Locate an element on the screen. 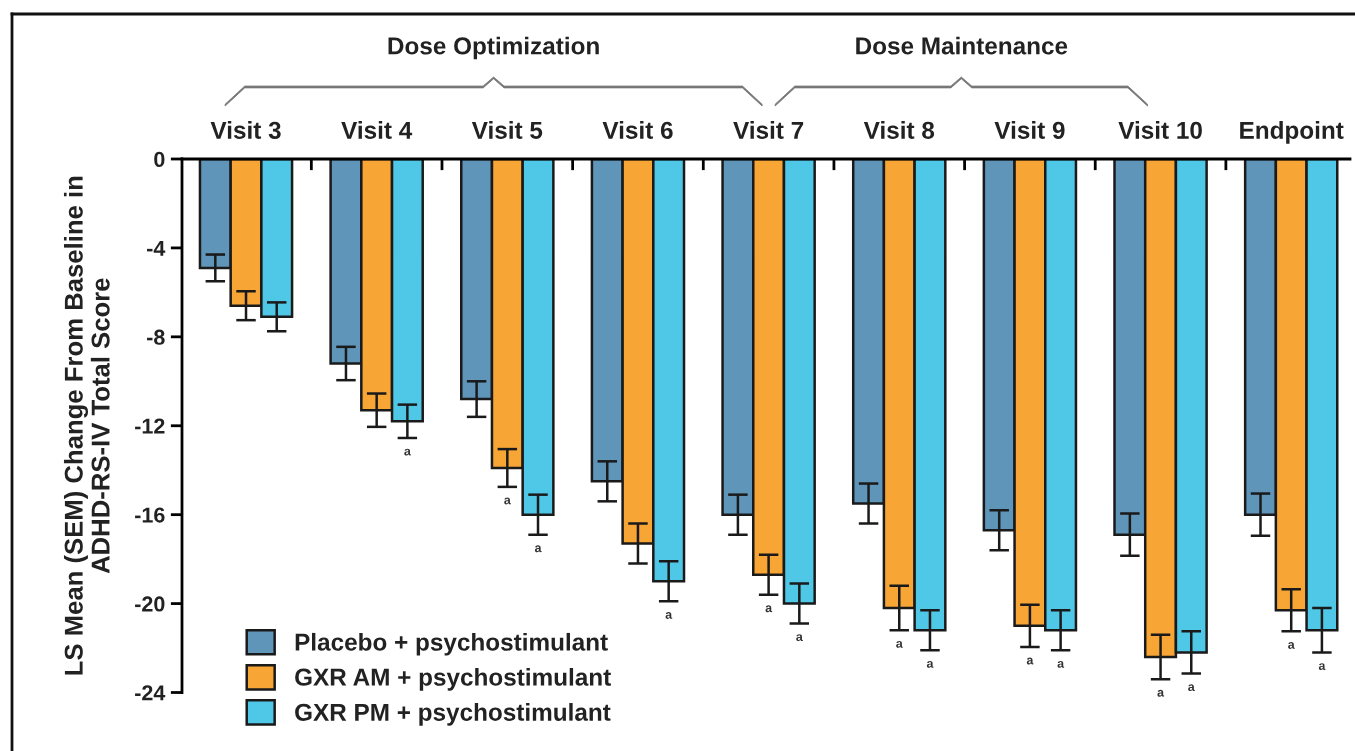 The image size is (1355, 751). y-tick-label: -12 is located at coordinates (150, 426).